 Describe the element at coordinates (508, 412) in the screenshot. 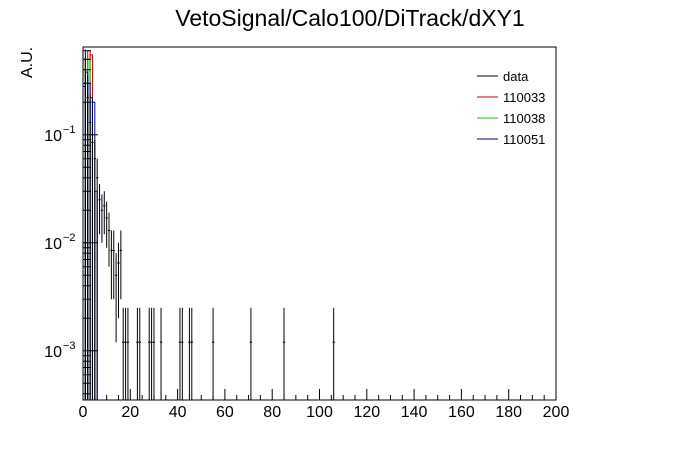

I see `x-tick-label: 180` at that location.